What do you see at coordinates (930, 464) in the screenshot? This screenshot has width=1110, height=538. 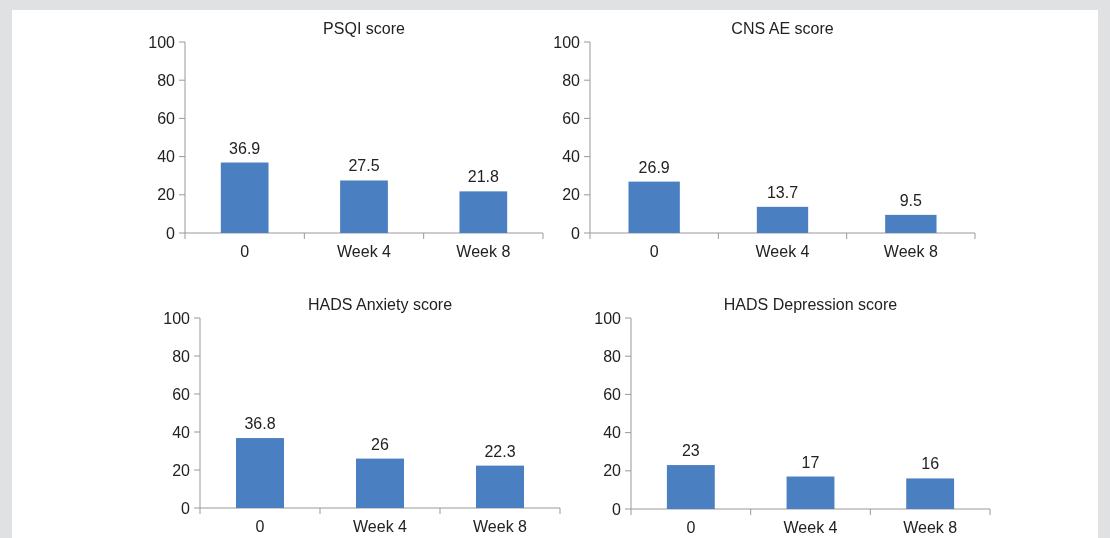 I see `data-label: 16` at bounding box center [930, 464].